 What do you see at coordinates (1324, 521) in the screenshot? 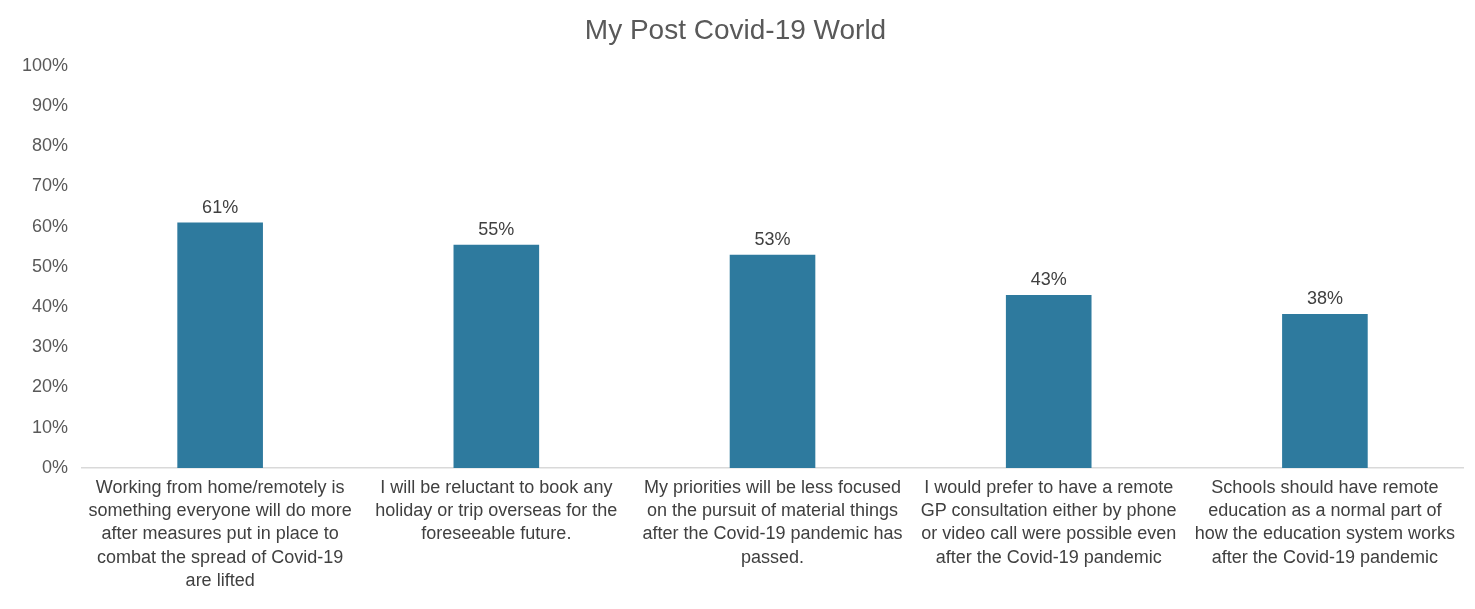
I see `x-tick-label: Schools should have remote education as a normal part of how the education system works after the Covid-19 pandemic` at bounding box center [1324, 521].